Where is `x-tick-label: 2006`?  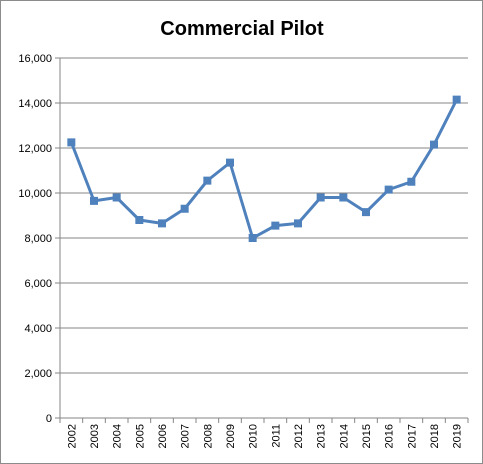
x-tick-label: 2006 is located at coordinates (163, 436).